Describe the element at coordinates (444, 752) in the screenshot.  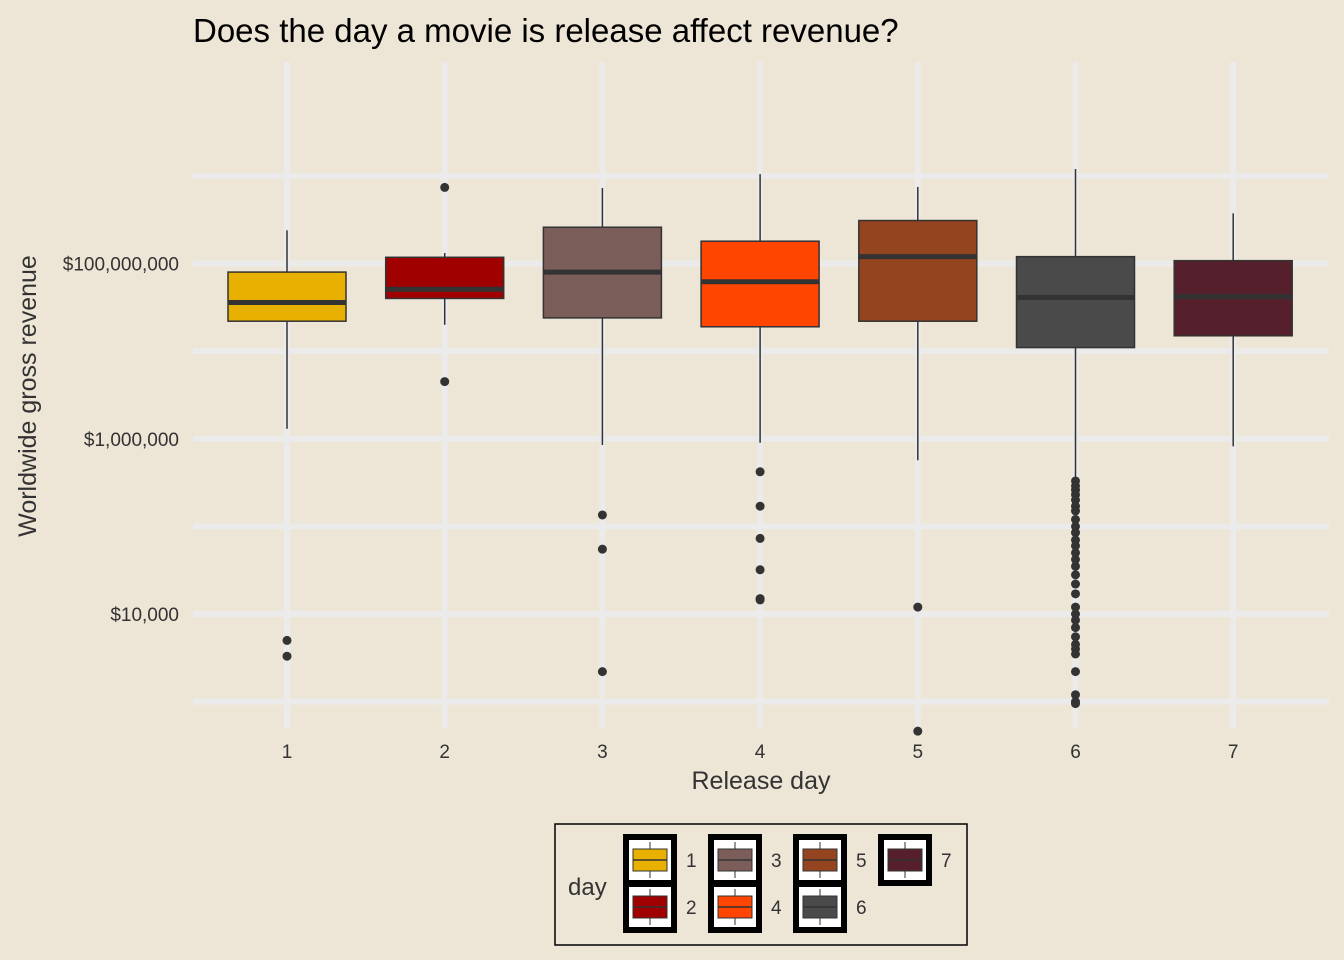
I see `x-tick-label: 2` at that location.